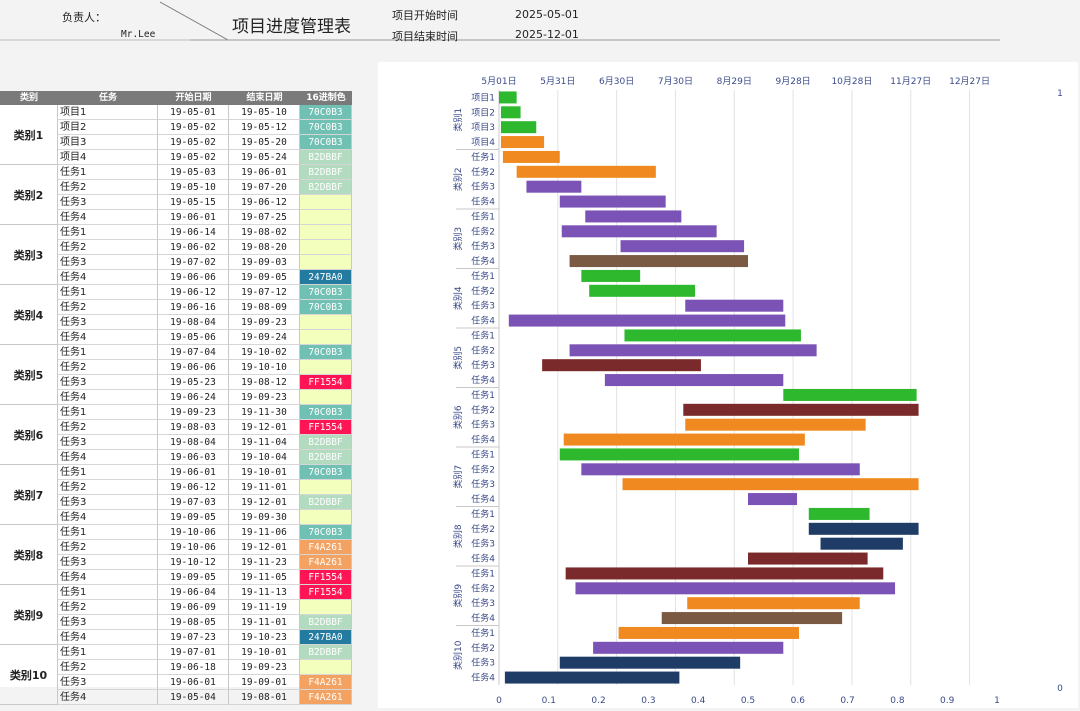  What do you see at coordinates (193, 247) in the screenshot?
I see `start-date-cell: 19-06-02` at bounding box center [193, 247].